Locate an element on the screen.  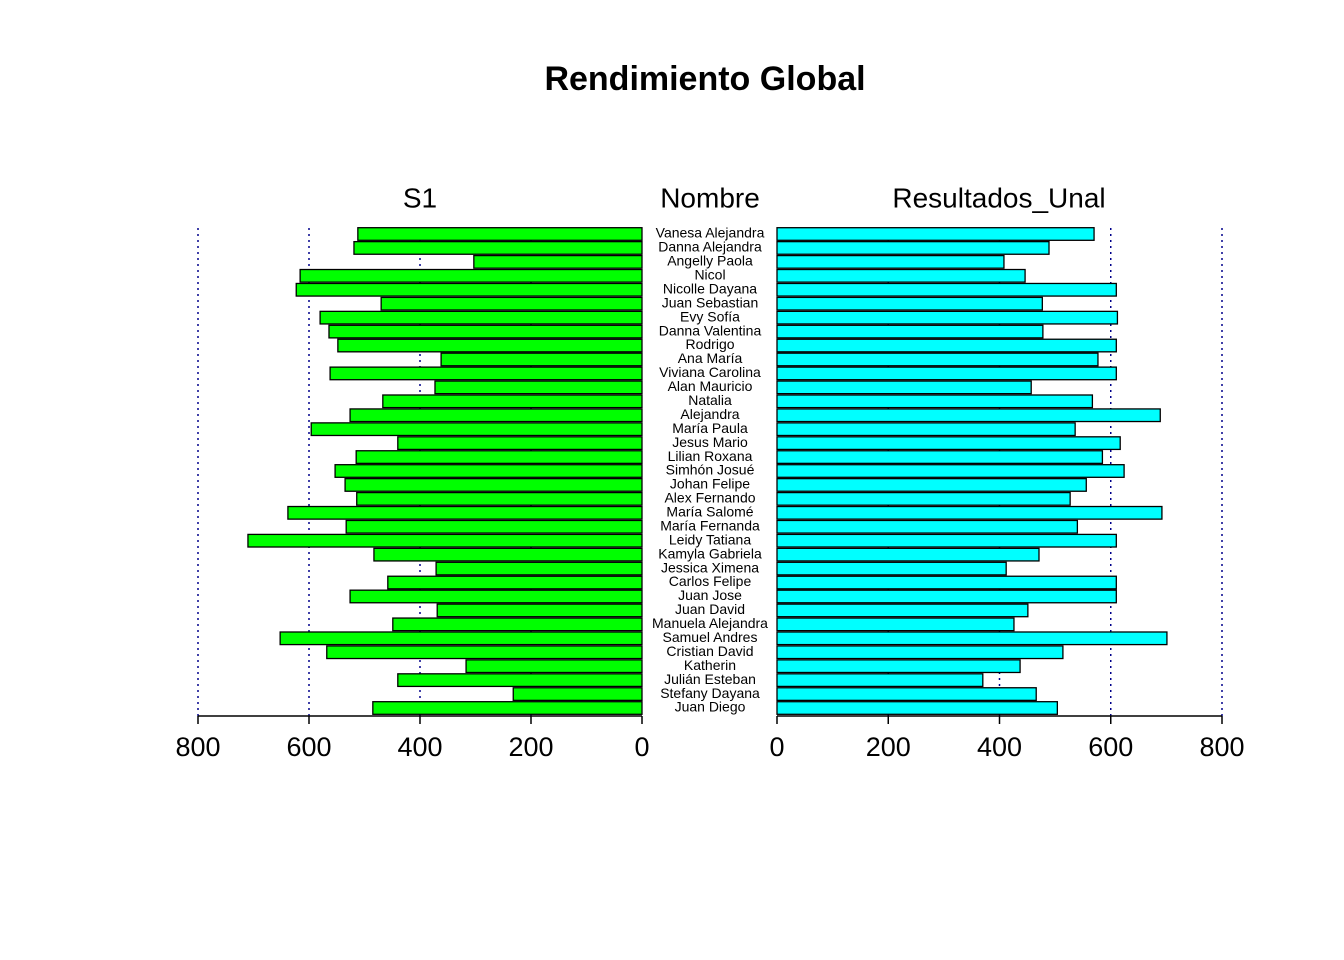
category-label: Jesus Mario is located at coordinates (710, 442).